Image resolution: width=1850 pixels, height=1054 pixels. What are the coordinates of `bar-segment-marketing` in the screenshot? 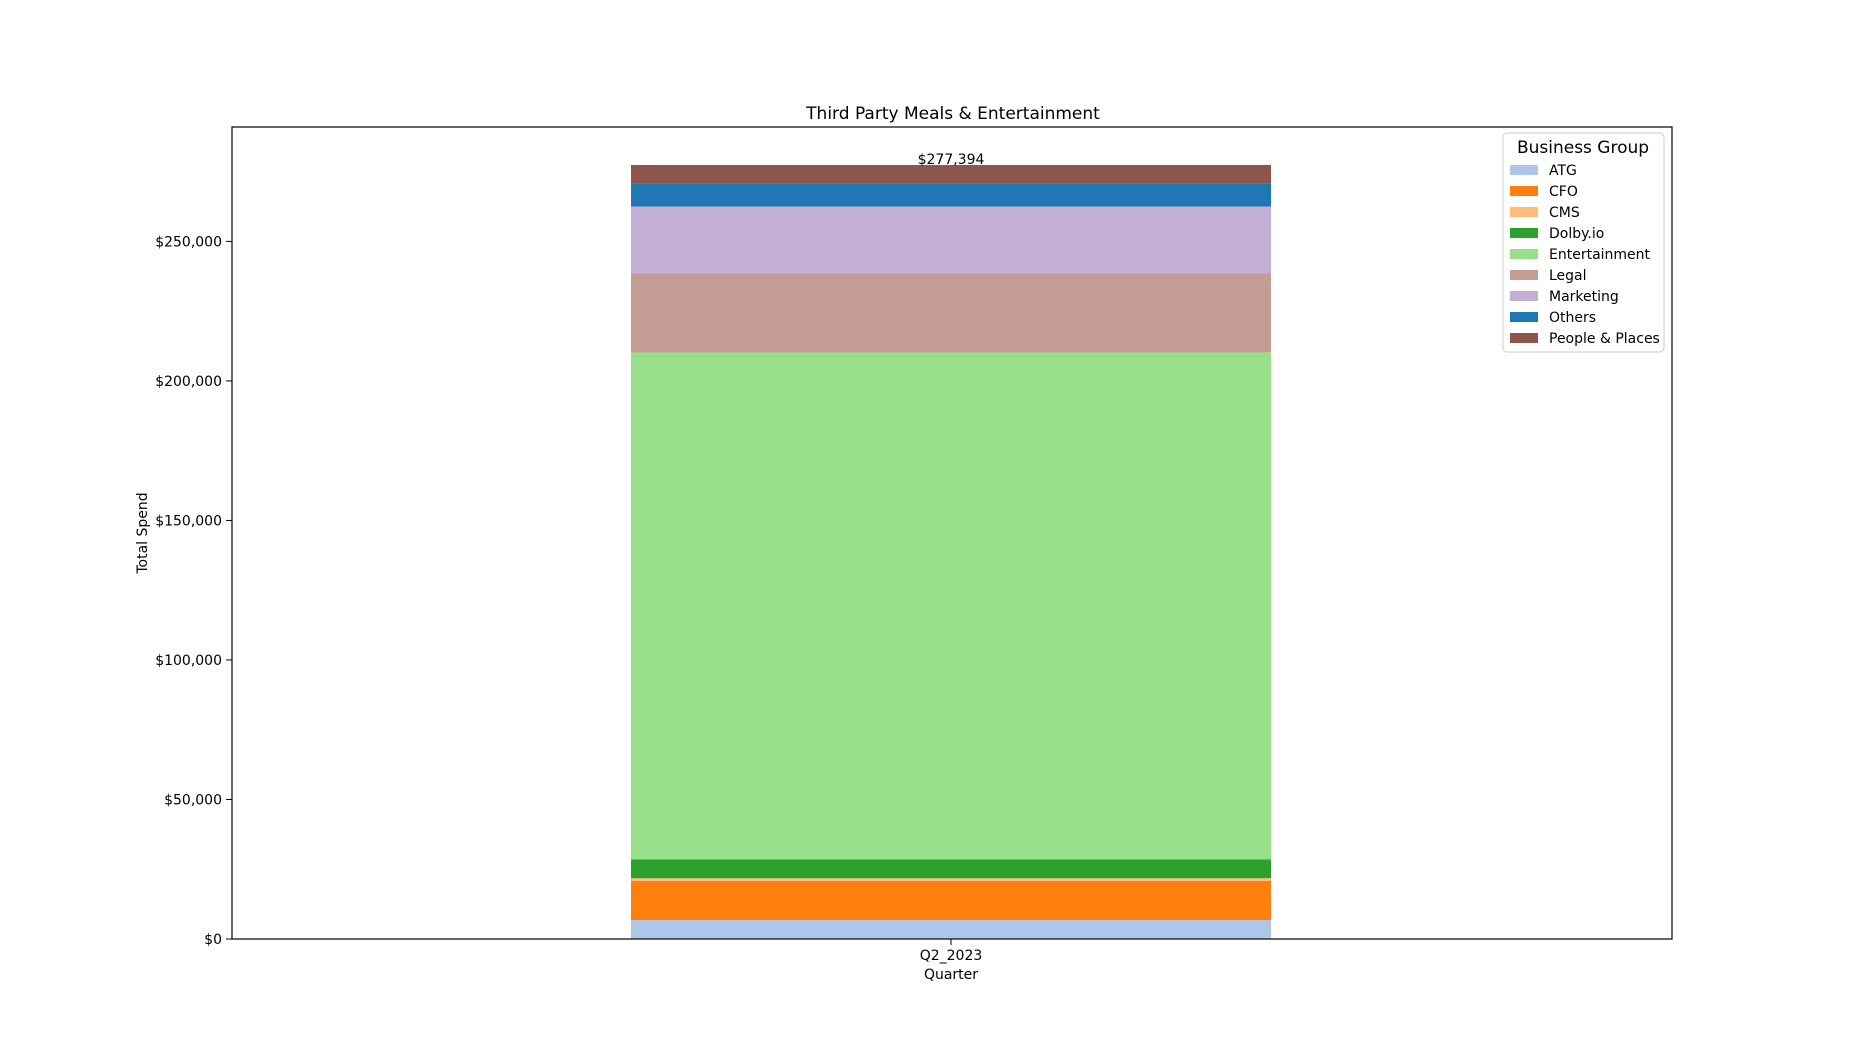 It's located at (951, 240).